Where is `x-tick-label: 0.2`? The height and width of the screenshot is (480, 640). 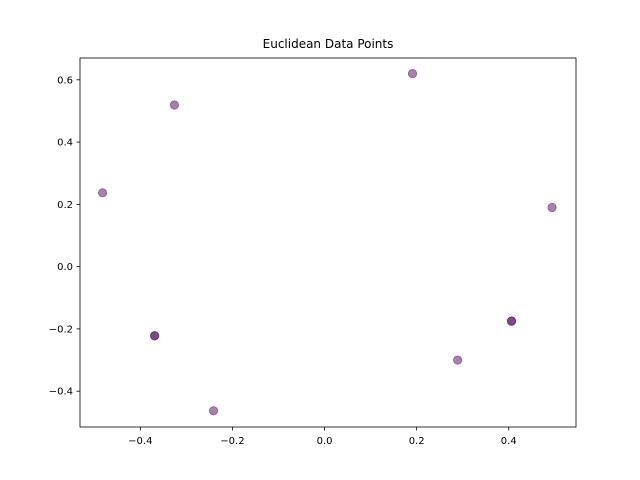 x-tick-label: 0.2 is located at coordinates (417, 441).